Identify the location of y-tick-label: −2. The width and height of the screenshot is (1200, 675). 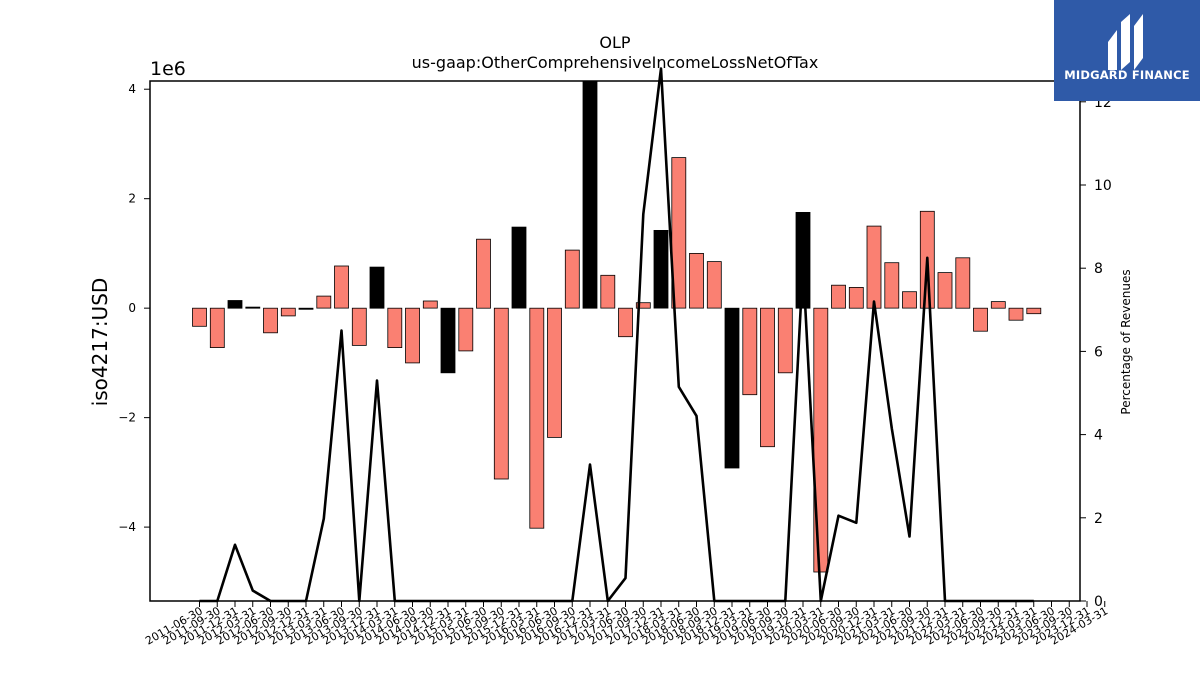
(127, 418).